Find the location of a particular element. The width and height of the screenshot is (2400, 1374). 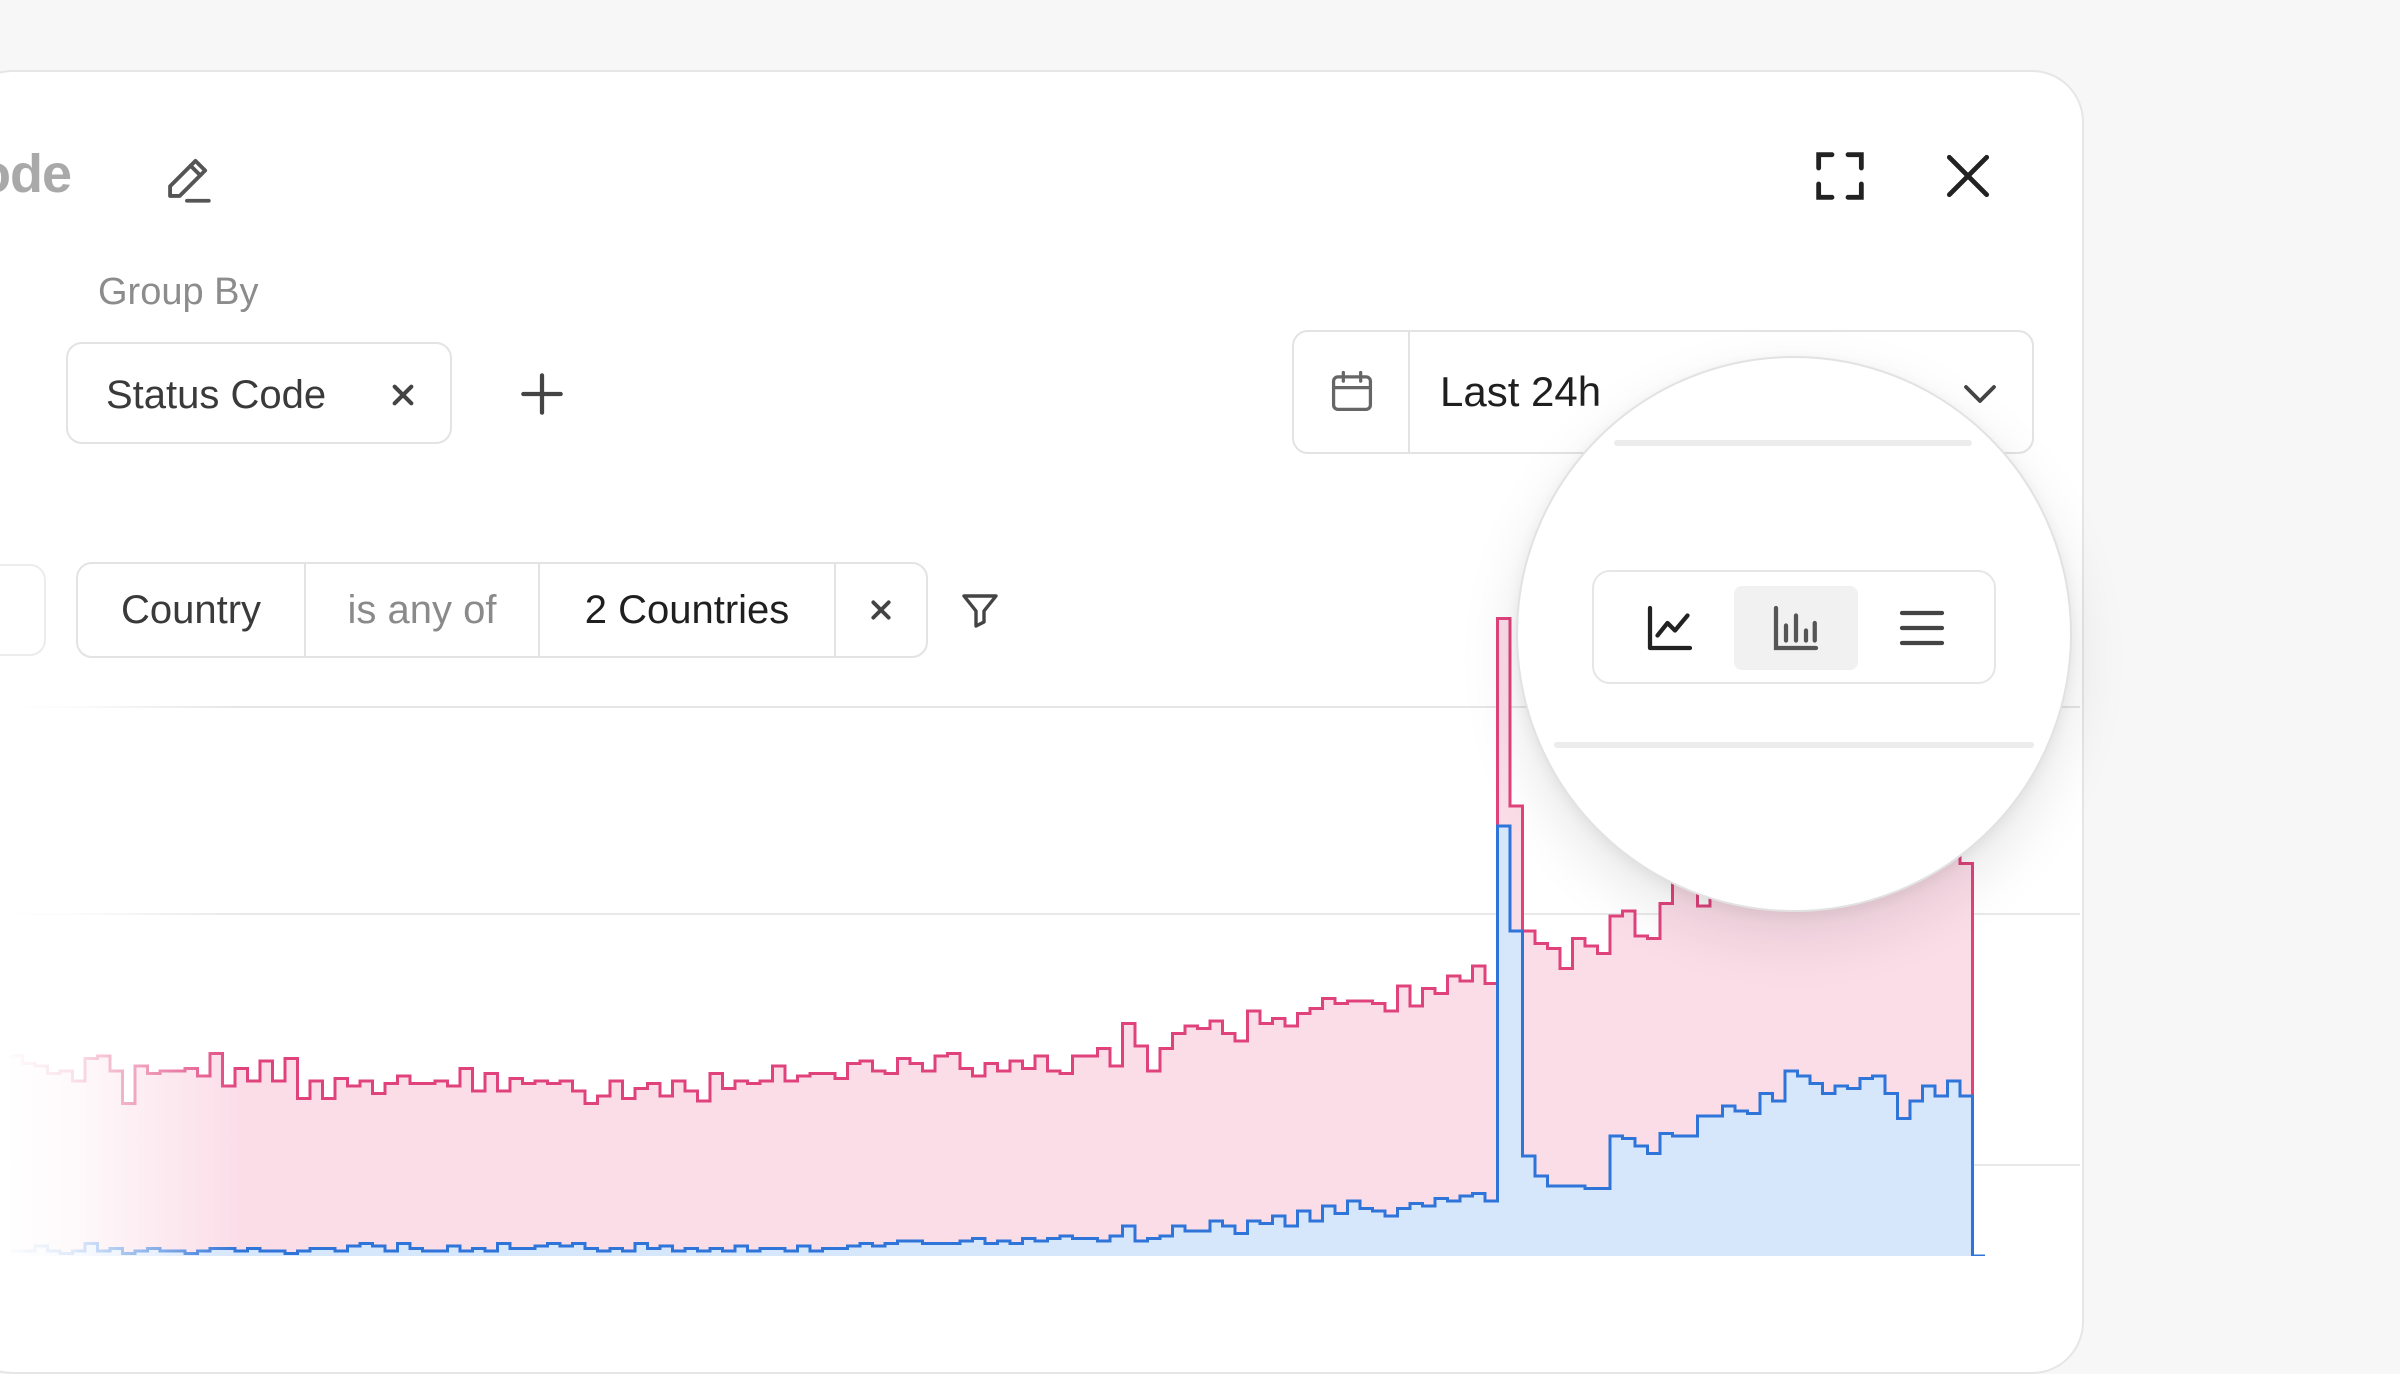

group-by-chip-label: Status Code is located at coordinates (216, 395).